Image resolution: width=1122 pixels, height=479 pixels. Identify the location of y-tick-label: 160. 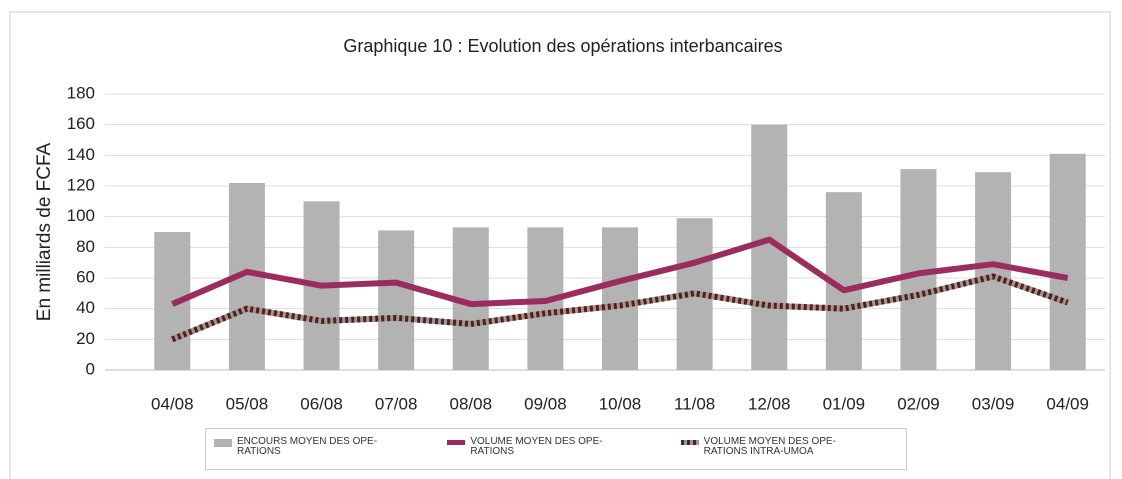
(81, 123).